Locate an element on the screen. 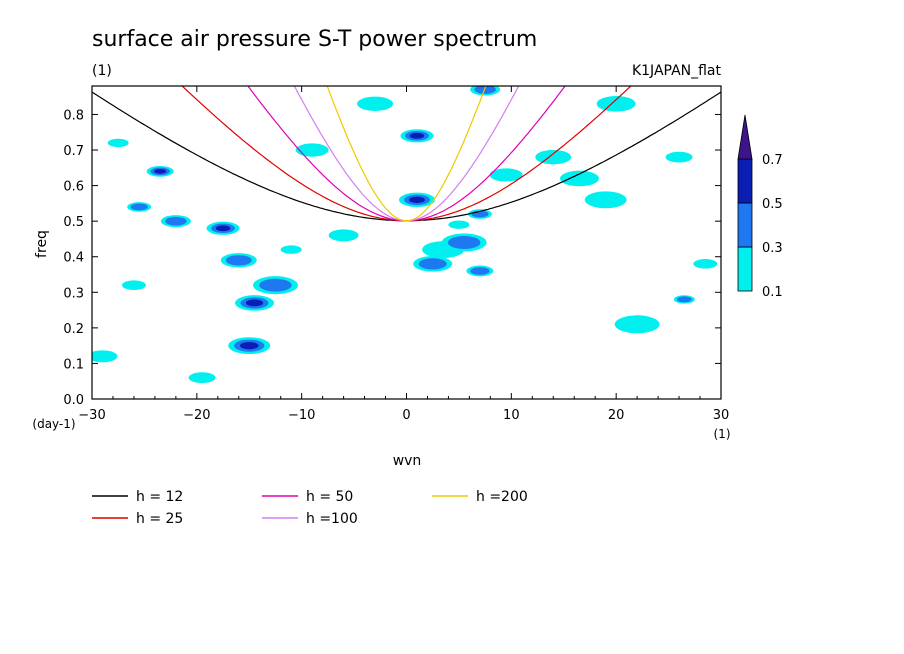  y-axis-label: freq is located at coordinates (42, 244).